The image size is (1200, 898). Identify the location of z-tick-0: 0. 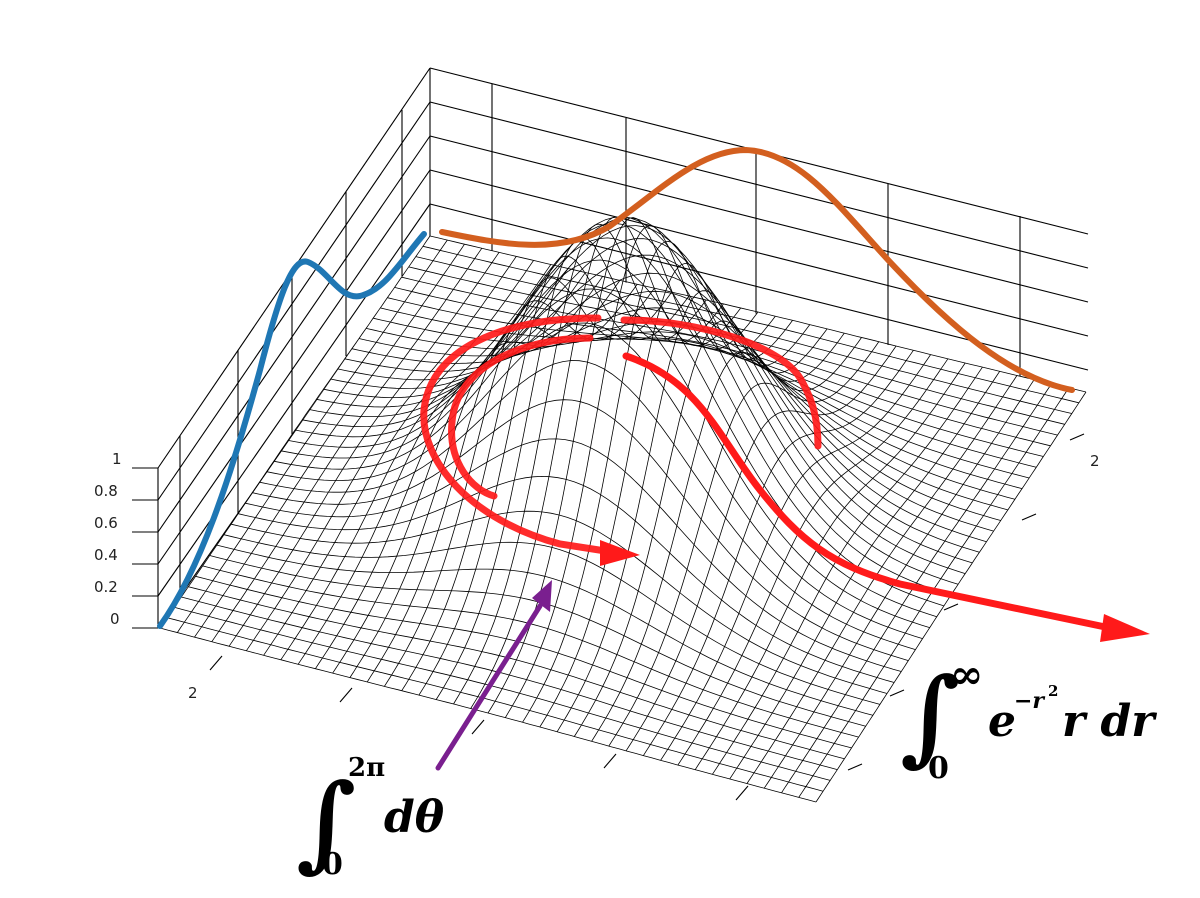
(115, 619).